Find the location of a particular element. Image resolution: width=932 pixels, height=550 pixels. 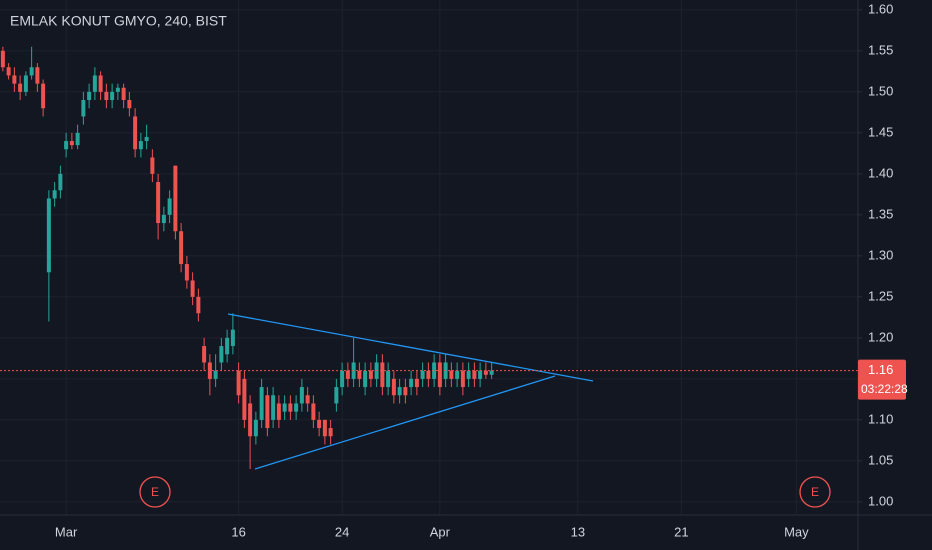

x-tick-label: Apr is located at coordinates (440, 531).